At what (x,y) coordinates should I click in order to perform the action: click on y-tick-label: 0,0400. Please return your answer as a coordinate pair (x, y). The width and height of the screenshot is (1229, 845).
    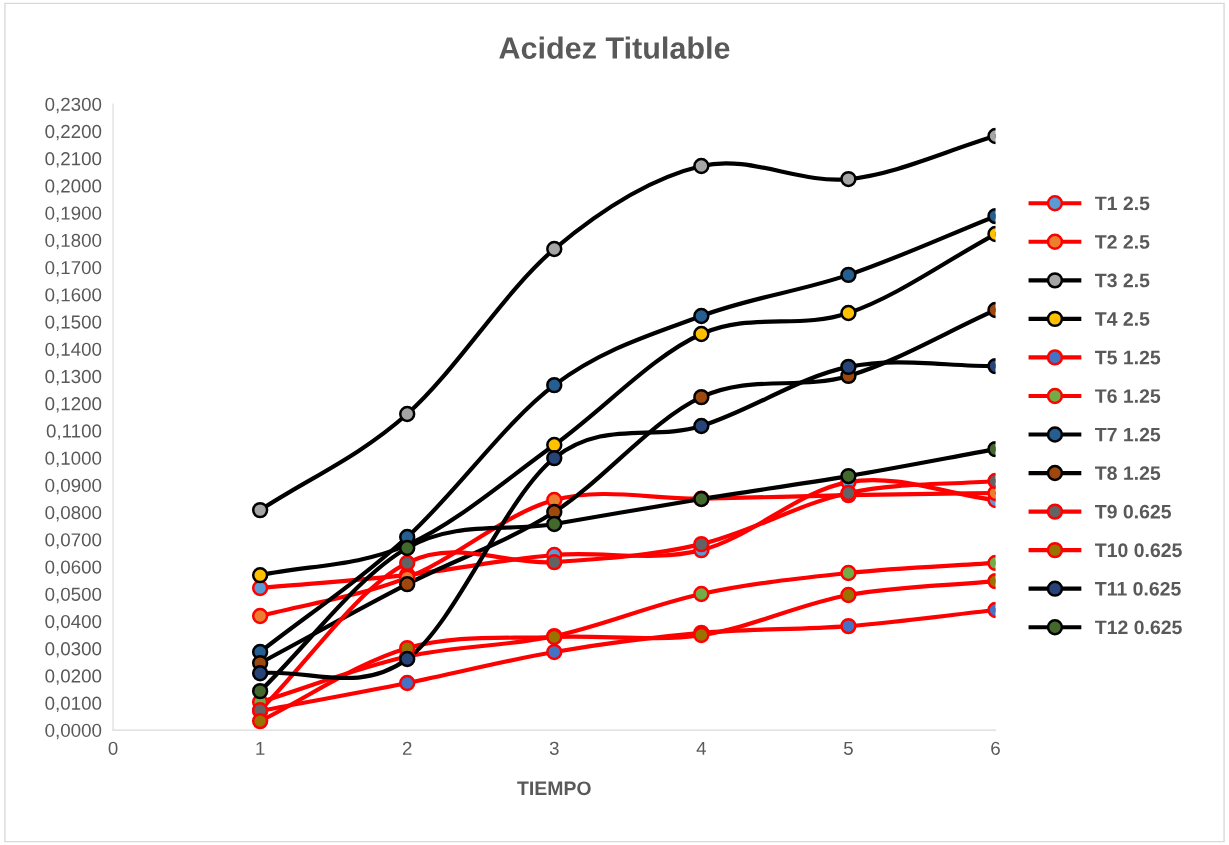
    Looking at the image, I should click on (73, 622).